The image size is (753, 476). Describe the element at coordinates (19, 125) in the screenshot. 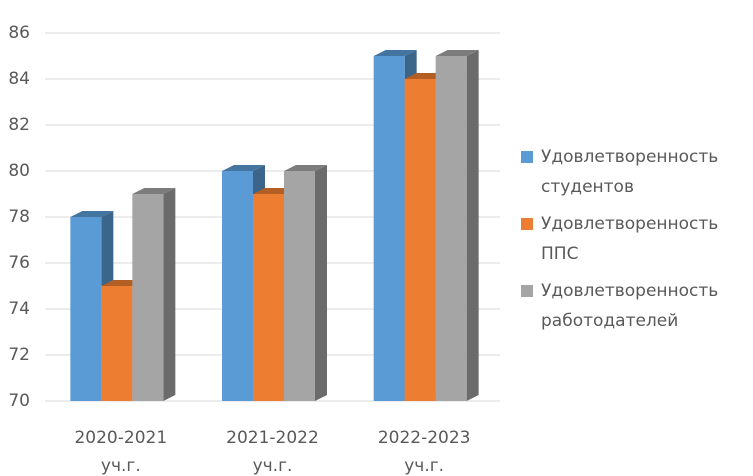

I see `y-tick-label: 82` at that location.